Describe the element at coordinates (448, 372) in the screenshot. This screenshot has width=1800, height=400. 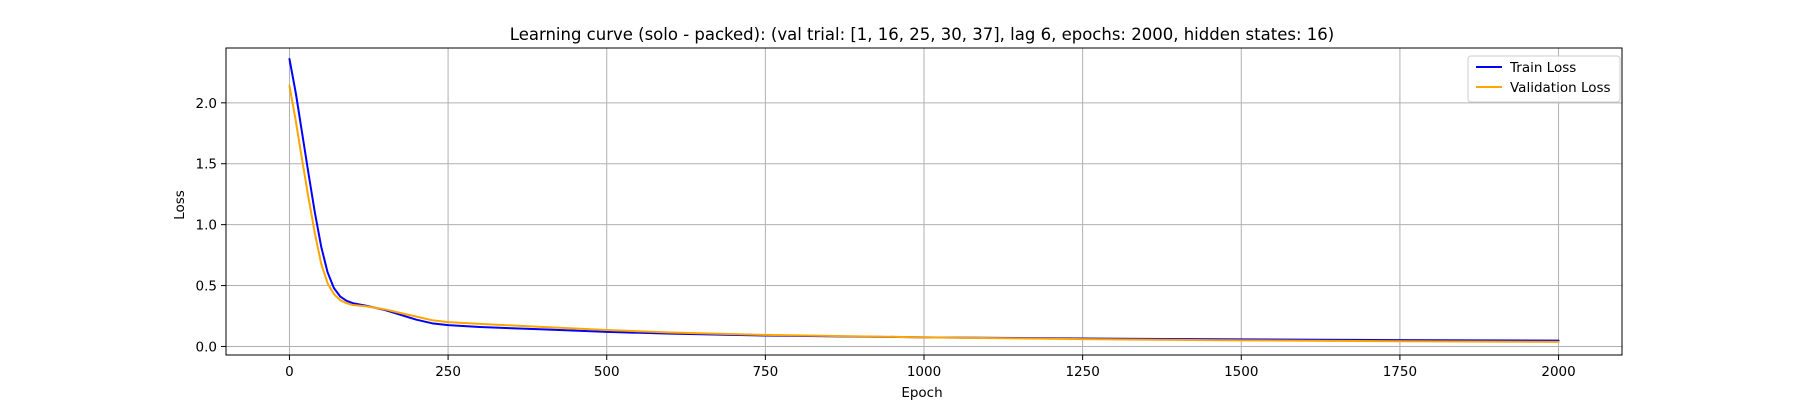
I see `x-tick-label: 250` at that location.